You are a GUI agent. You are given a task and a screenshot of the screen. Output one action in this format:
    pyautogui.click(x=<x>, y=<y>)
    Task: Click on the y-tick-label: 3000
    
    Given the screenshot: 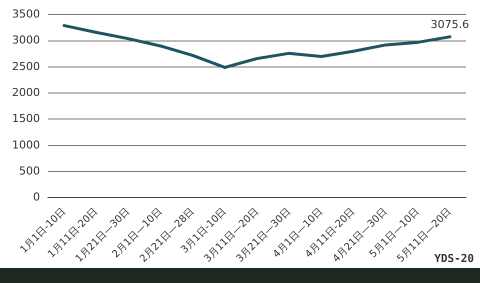 What is the action you would take?
    pyautogui.click(x=26, y=40)
    